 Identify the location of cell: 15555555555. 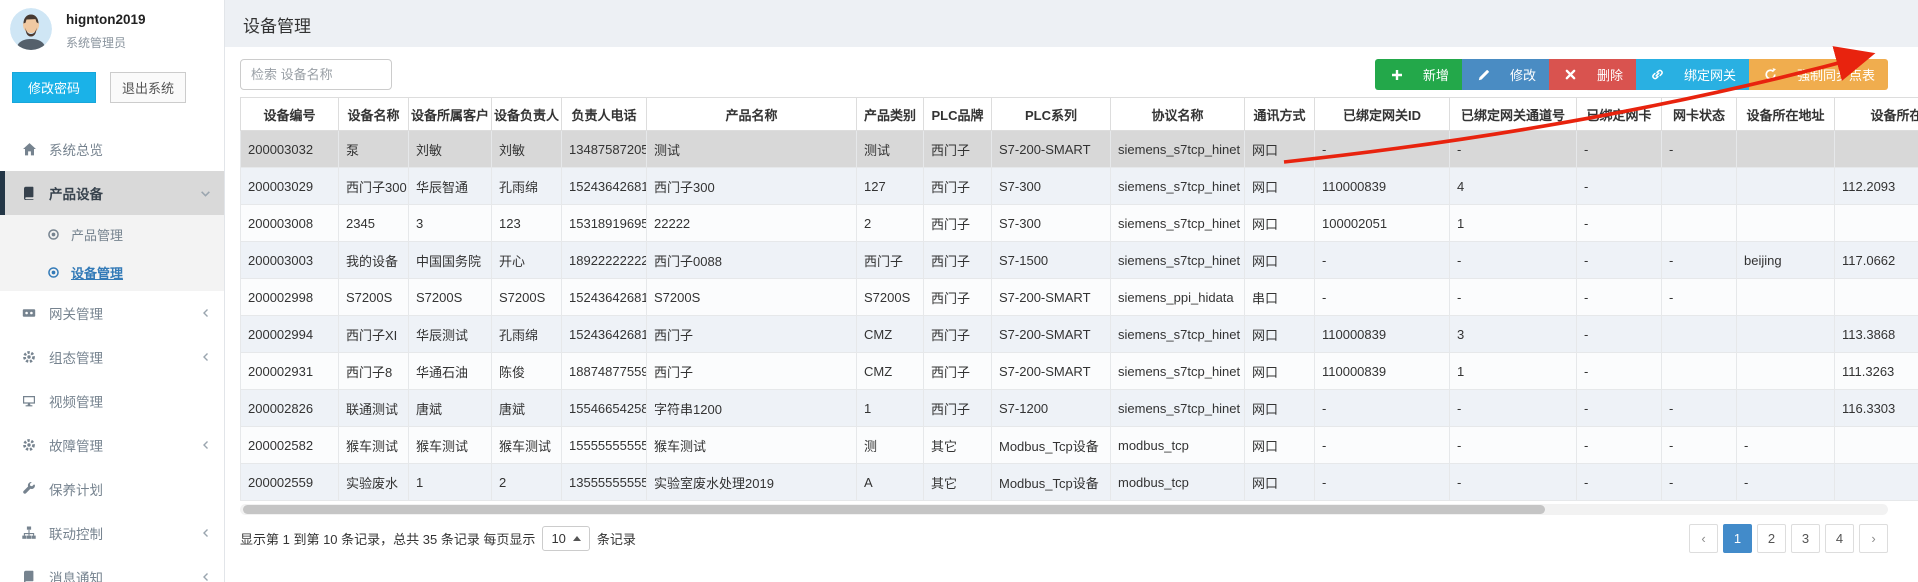
(604, 445).